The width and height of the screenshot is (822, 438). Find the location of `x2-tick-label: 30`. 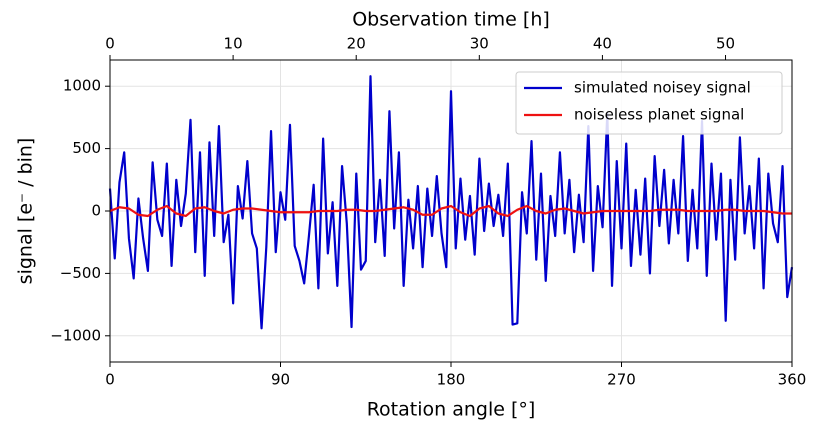

x2-tick-label: 30 is located at coordinates (479, 44).